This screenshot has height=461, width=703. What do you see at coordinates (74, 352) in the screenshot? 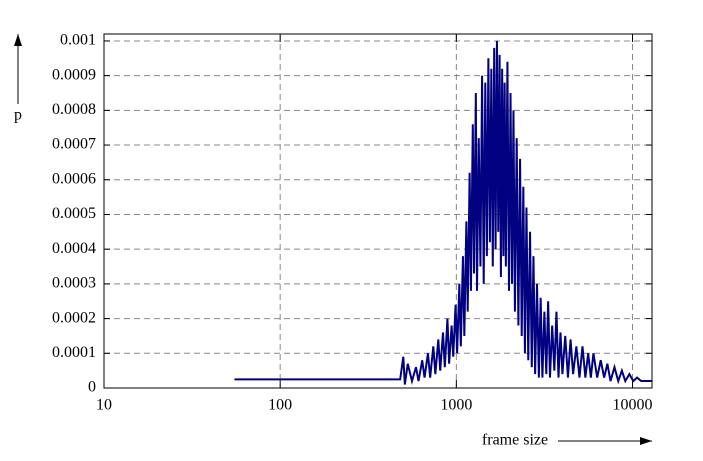
I see `y-tick-label: 0.0001` at bounding box center [74, 352].